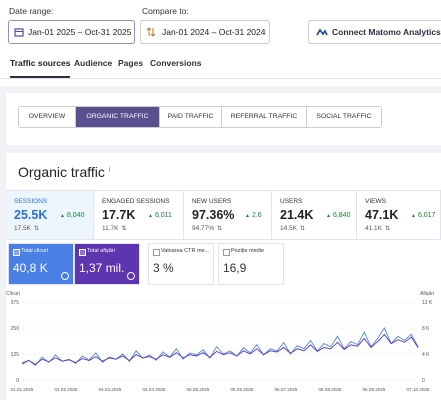 This screenshot has height=400, width=441. I want to click on y2-axis-label: Afișări, so click(427, 294).